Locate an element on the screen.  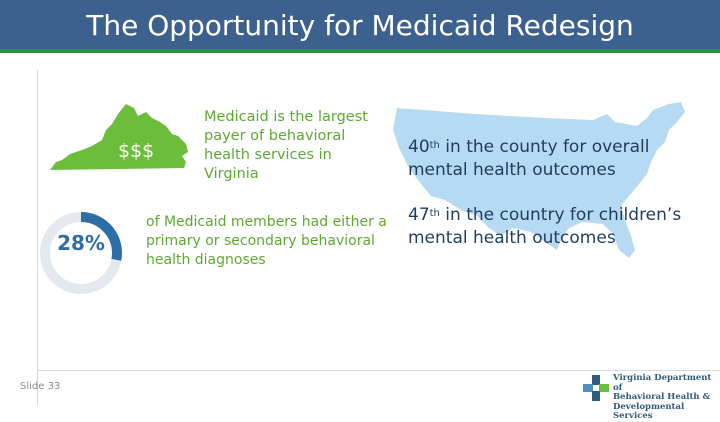
slide-number: Slide 33 is located at coordinates (40, 386).